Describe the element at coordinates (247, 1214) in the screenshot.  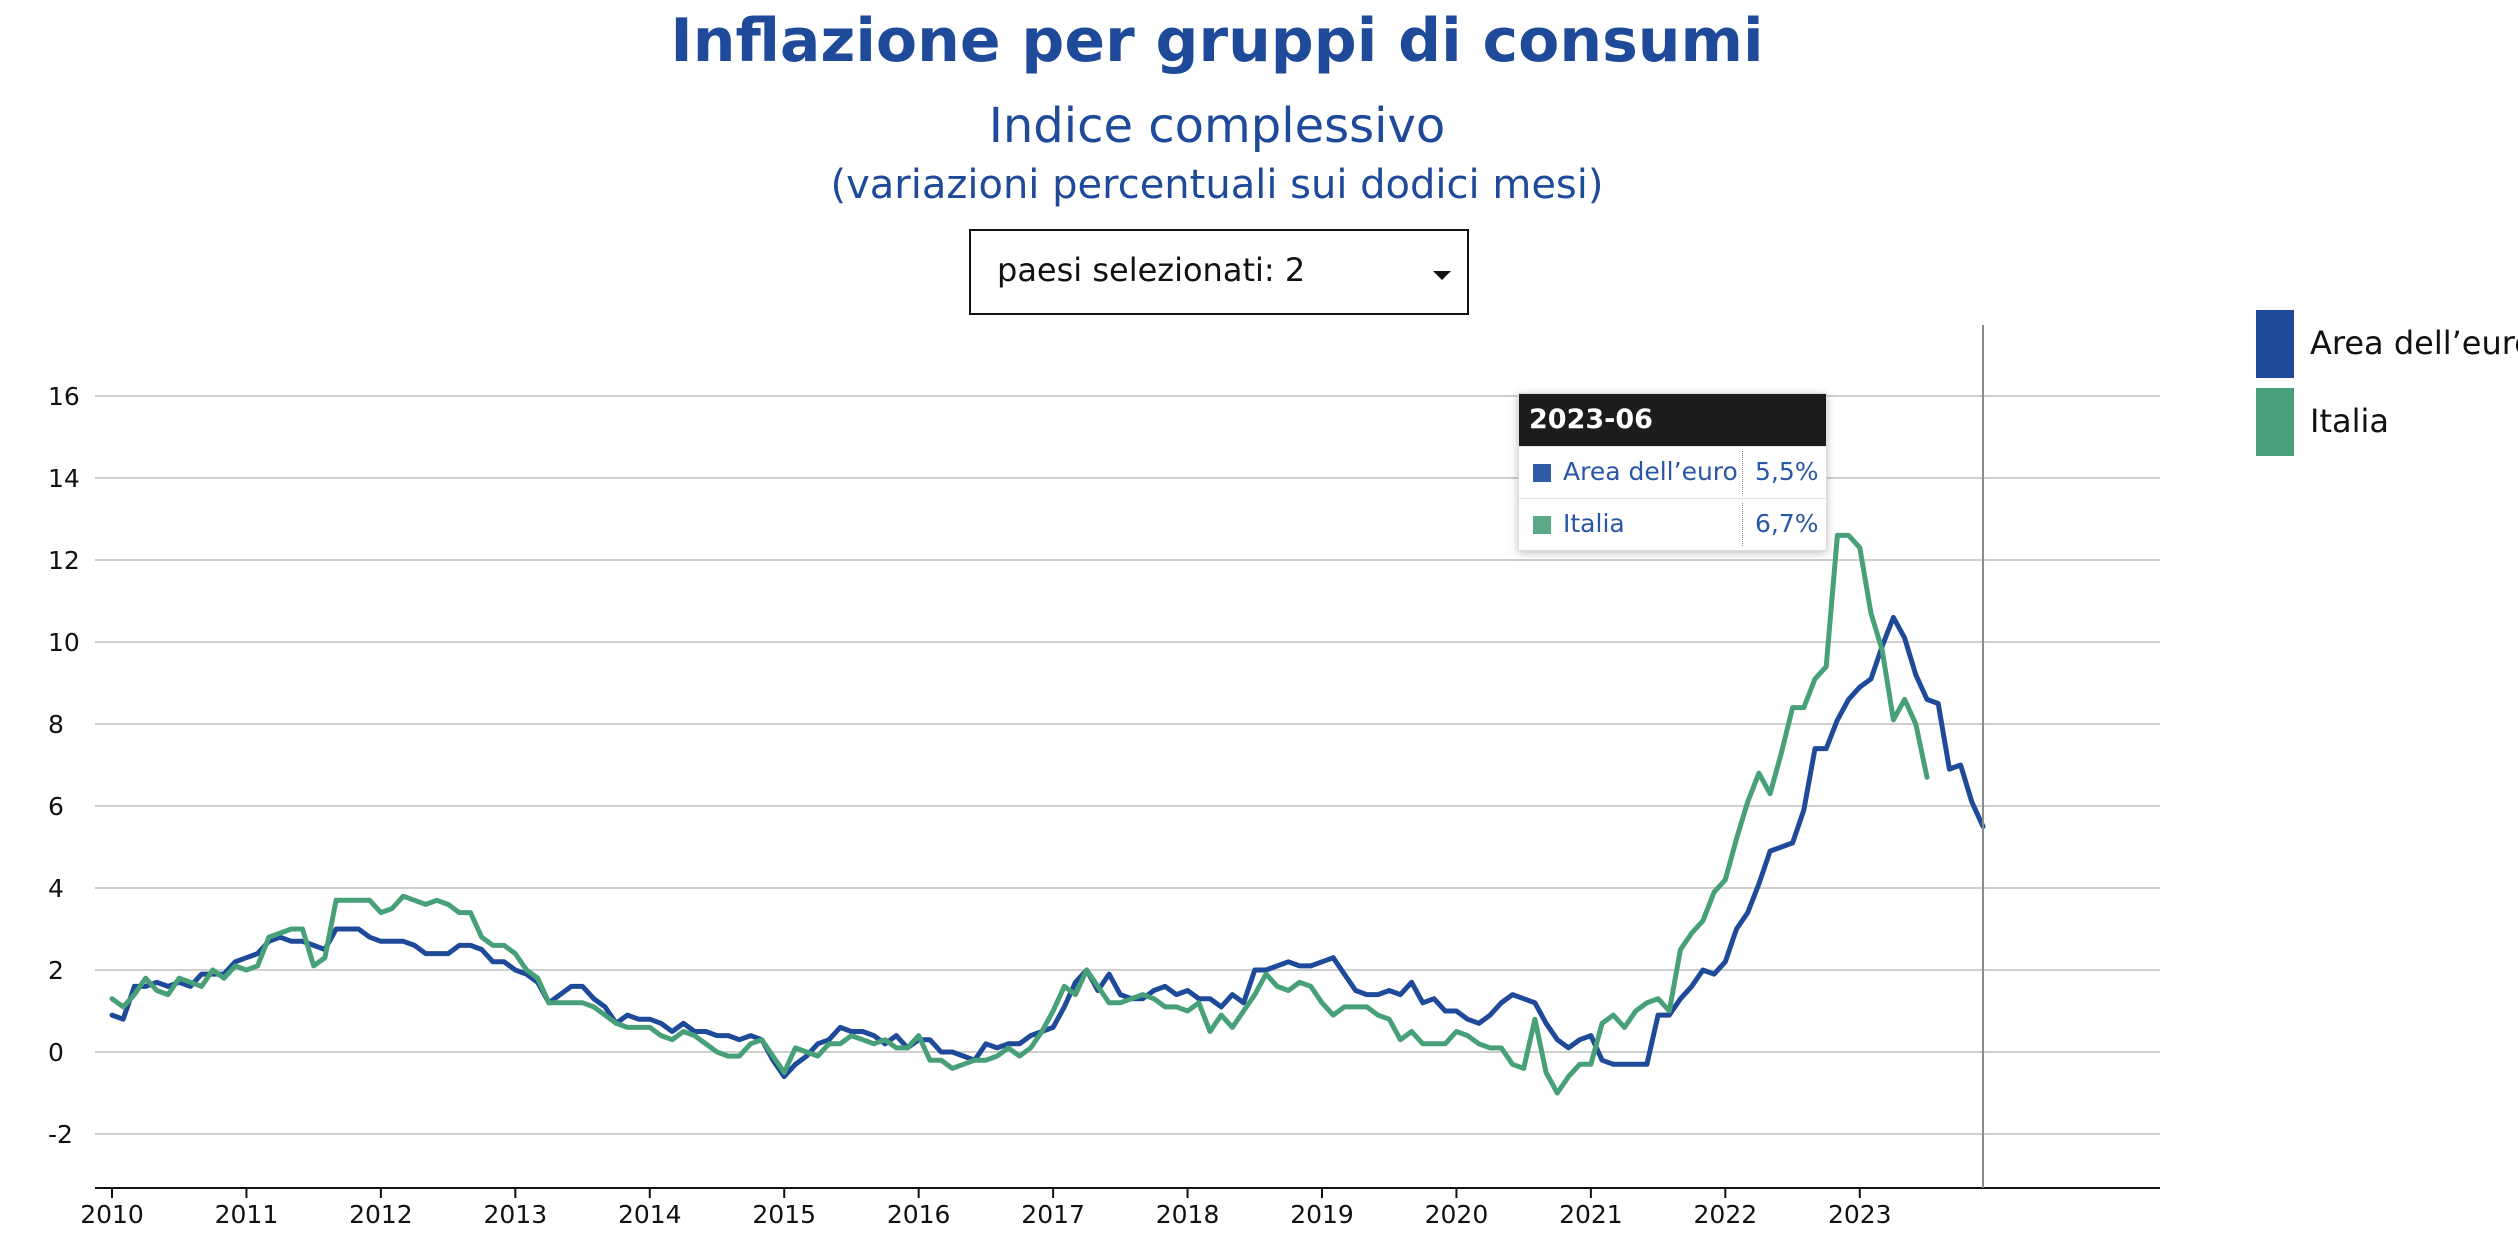
I see `x-tick-label: 2011` at that location.